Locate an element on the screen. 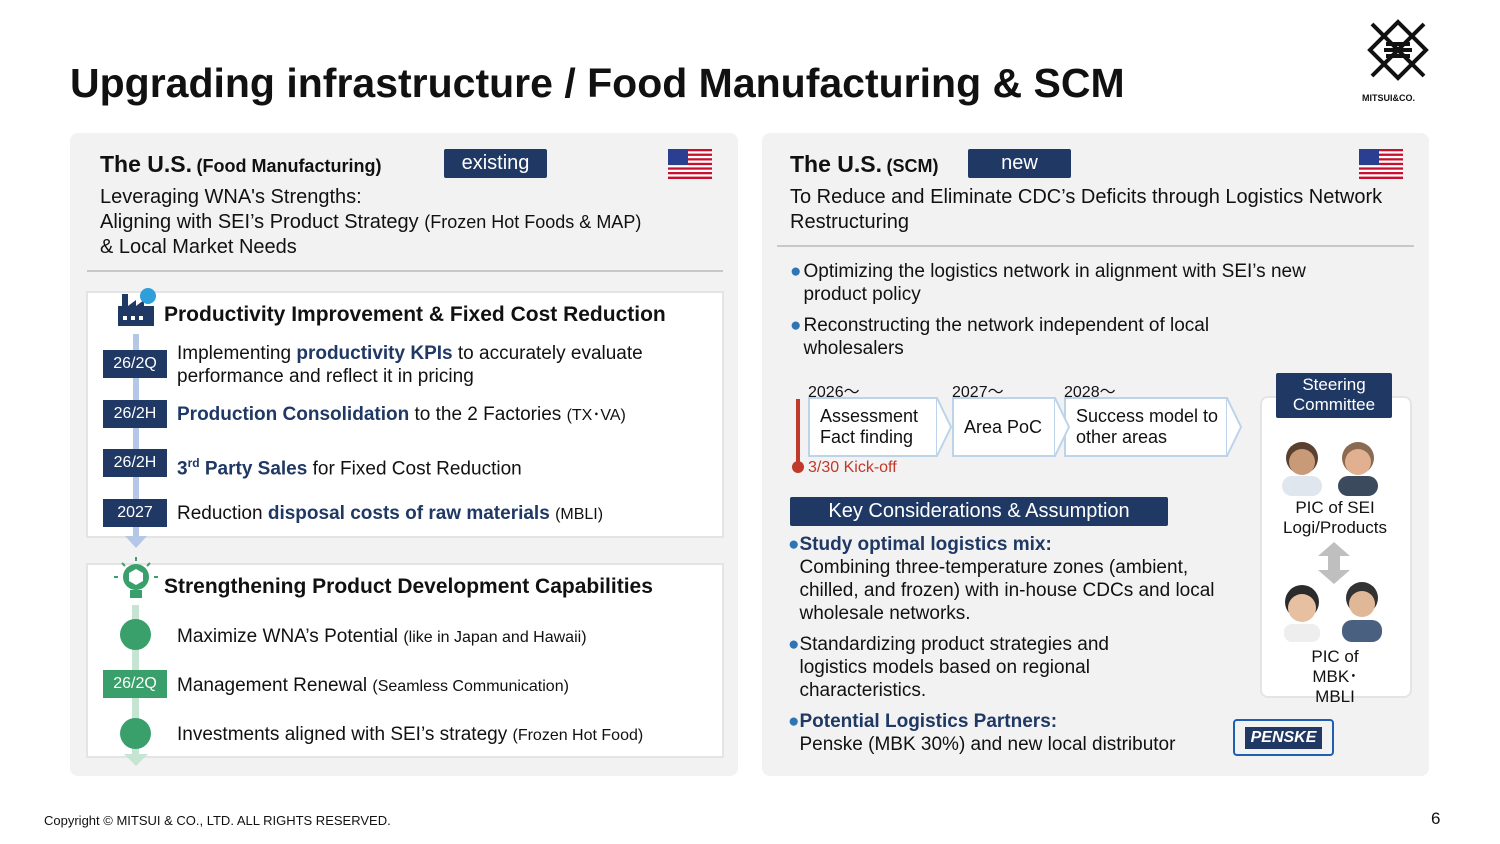 This screenshot has height=844, width=1500. partner-logo: PENSKE is located at coordinates (1283, 737).